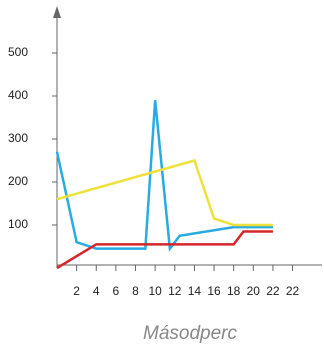  What do you see at coordinates (254, 291) in the screenshot?
I see `x-tick-label: 20` at bounding box center [254, 291].